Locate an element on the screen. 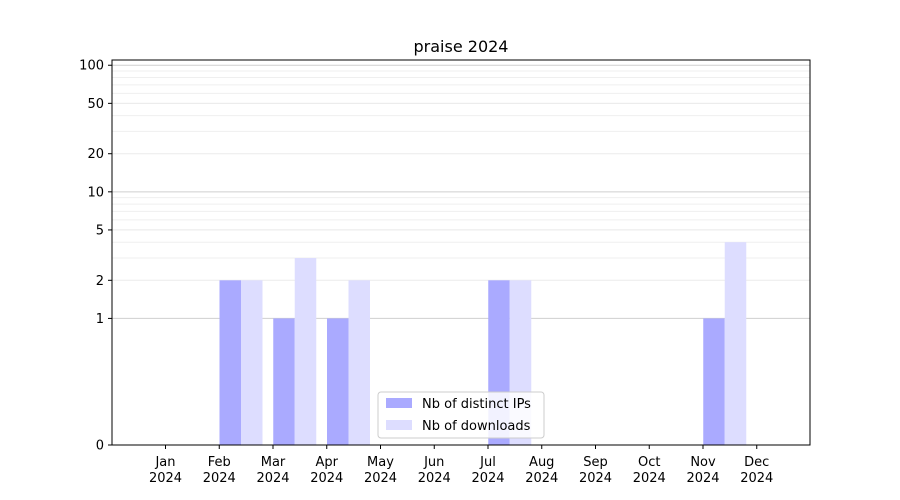 The width and height of the screenshot is (900, 500). y-tick-label: 10 is located at coordinates (95, 192).